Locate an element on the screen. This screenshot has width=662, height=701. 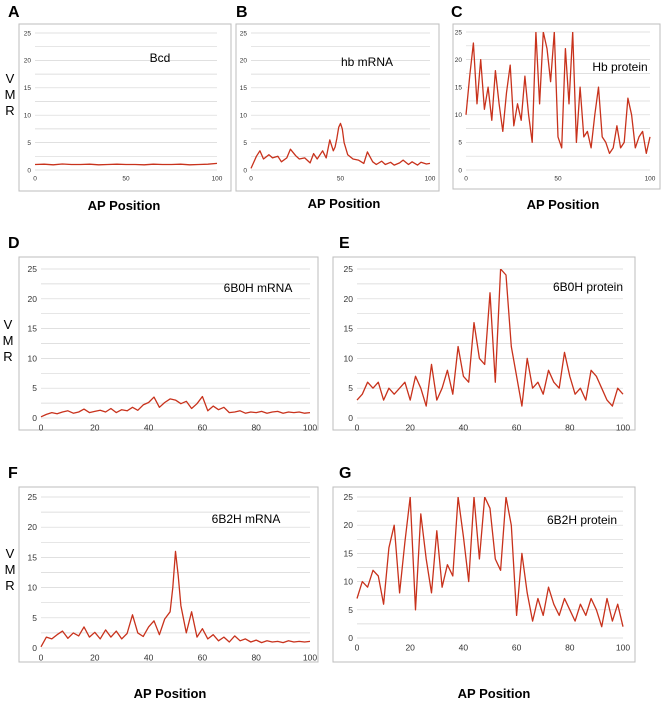
chart-panel-e: 0 5 10 15 20 25 0 20 40 60 80 100 6B0H protein is located at coordinates (484, 344).